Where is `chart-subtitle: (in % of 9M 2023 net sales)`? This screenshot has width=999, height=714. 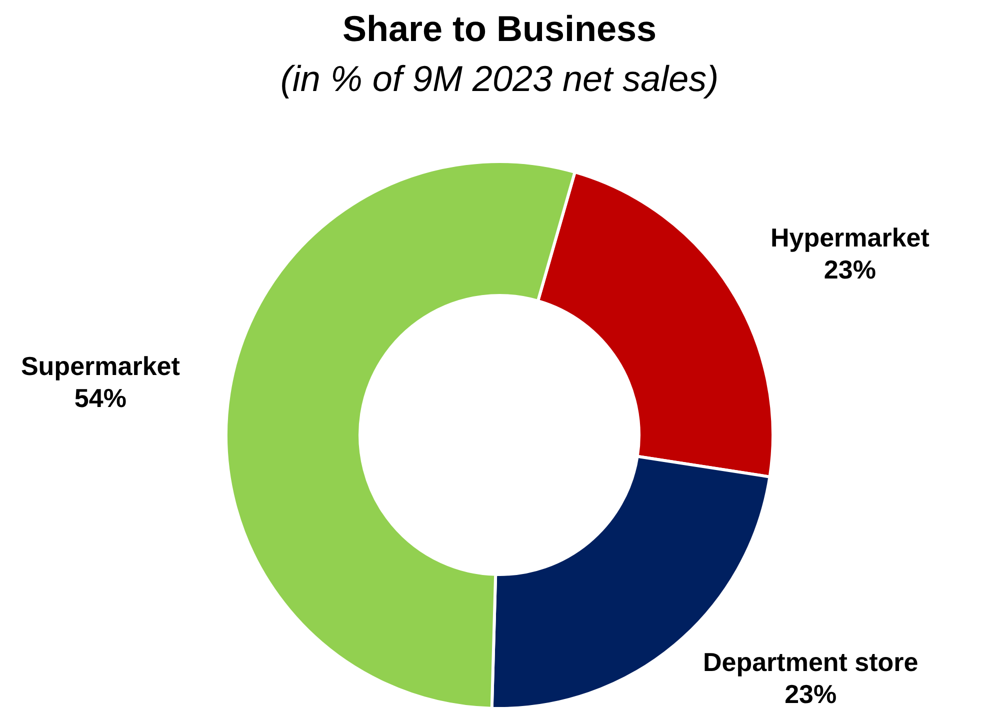
chart-subtitle: (in % of 9M 2023 net sales) is located at coordinates (499, 79).